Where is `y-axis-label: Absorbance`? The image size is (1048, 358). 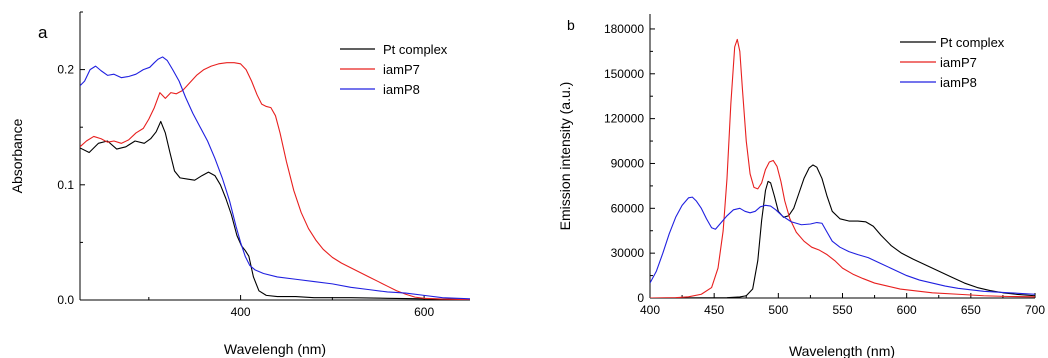
y-axis-label: Absorbance is located at coordinates (17, 155).